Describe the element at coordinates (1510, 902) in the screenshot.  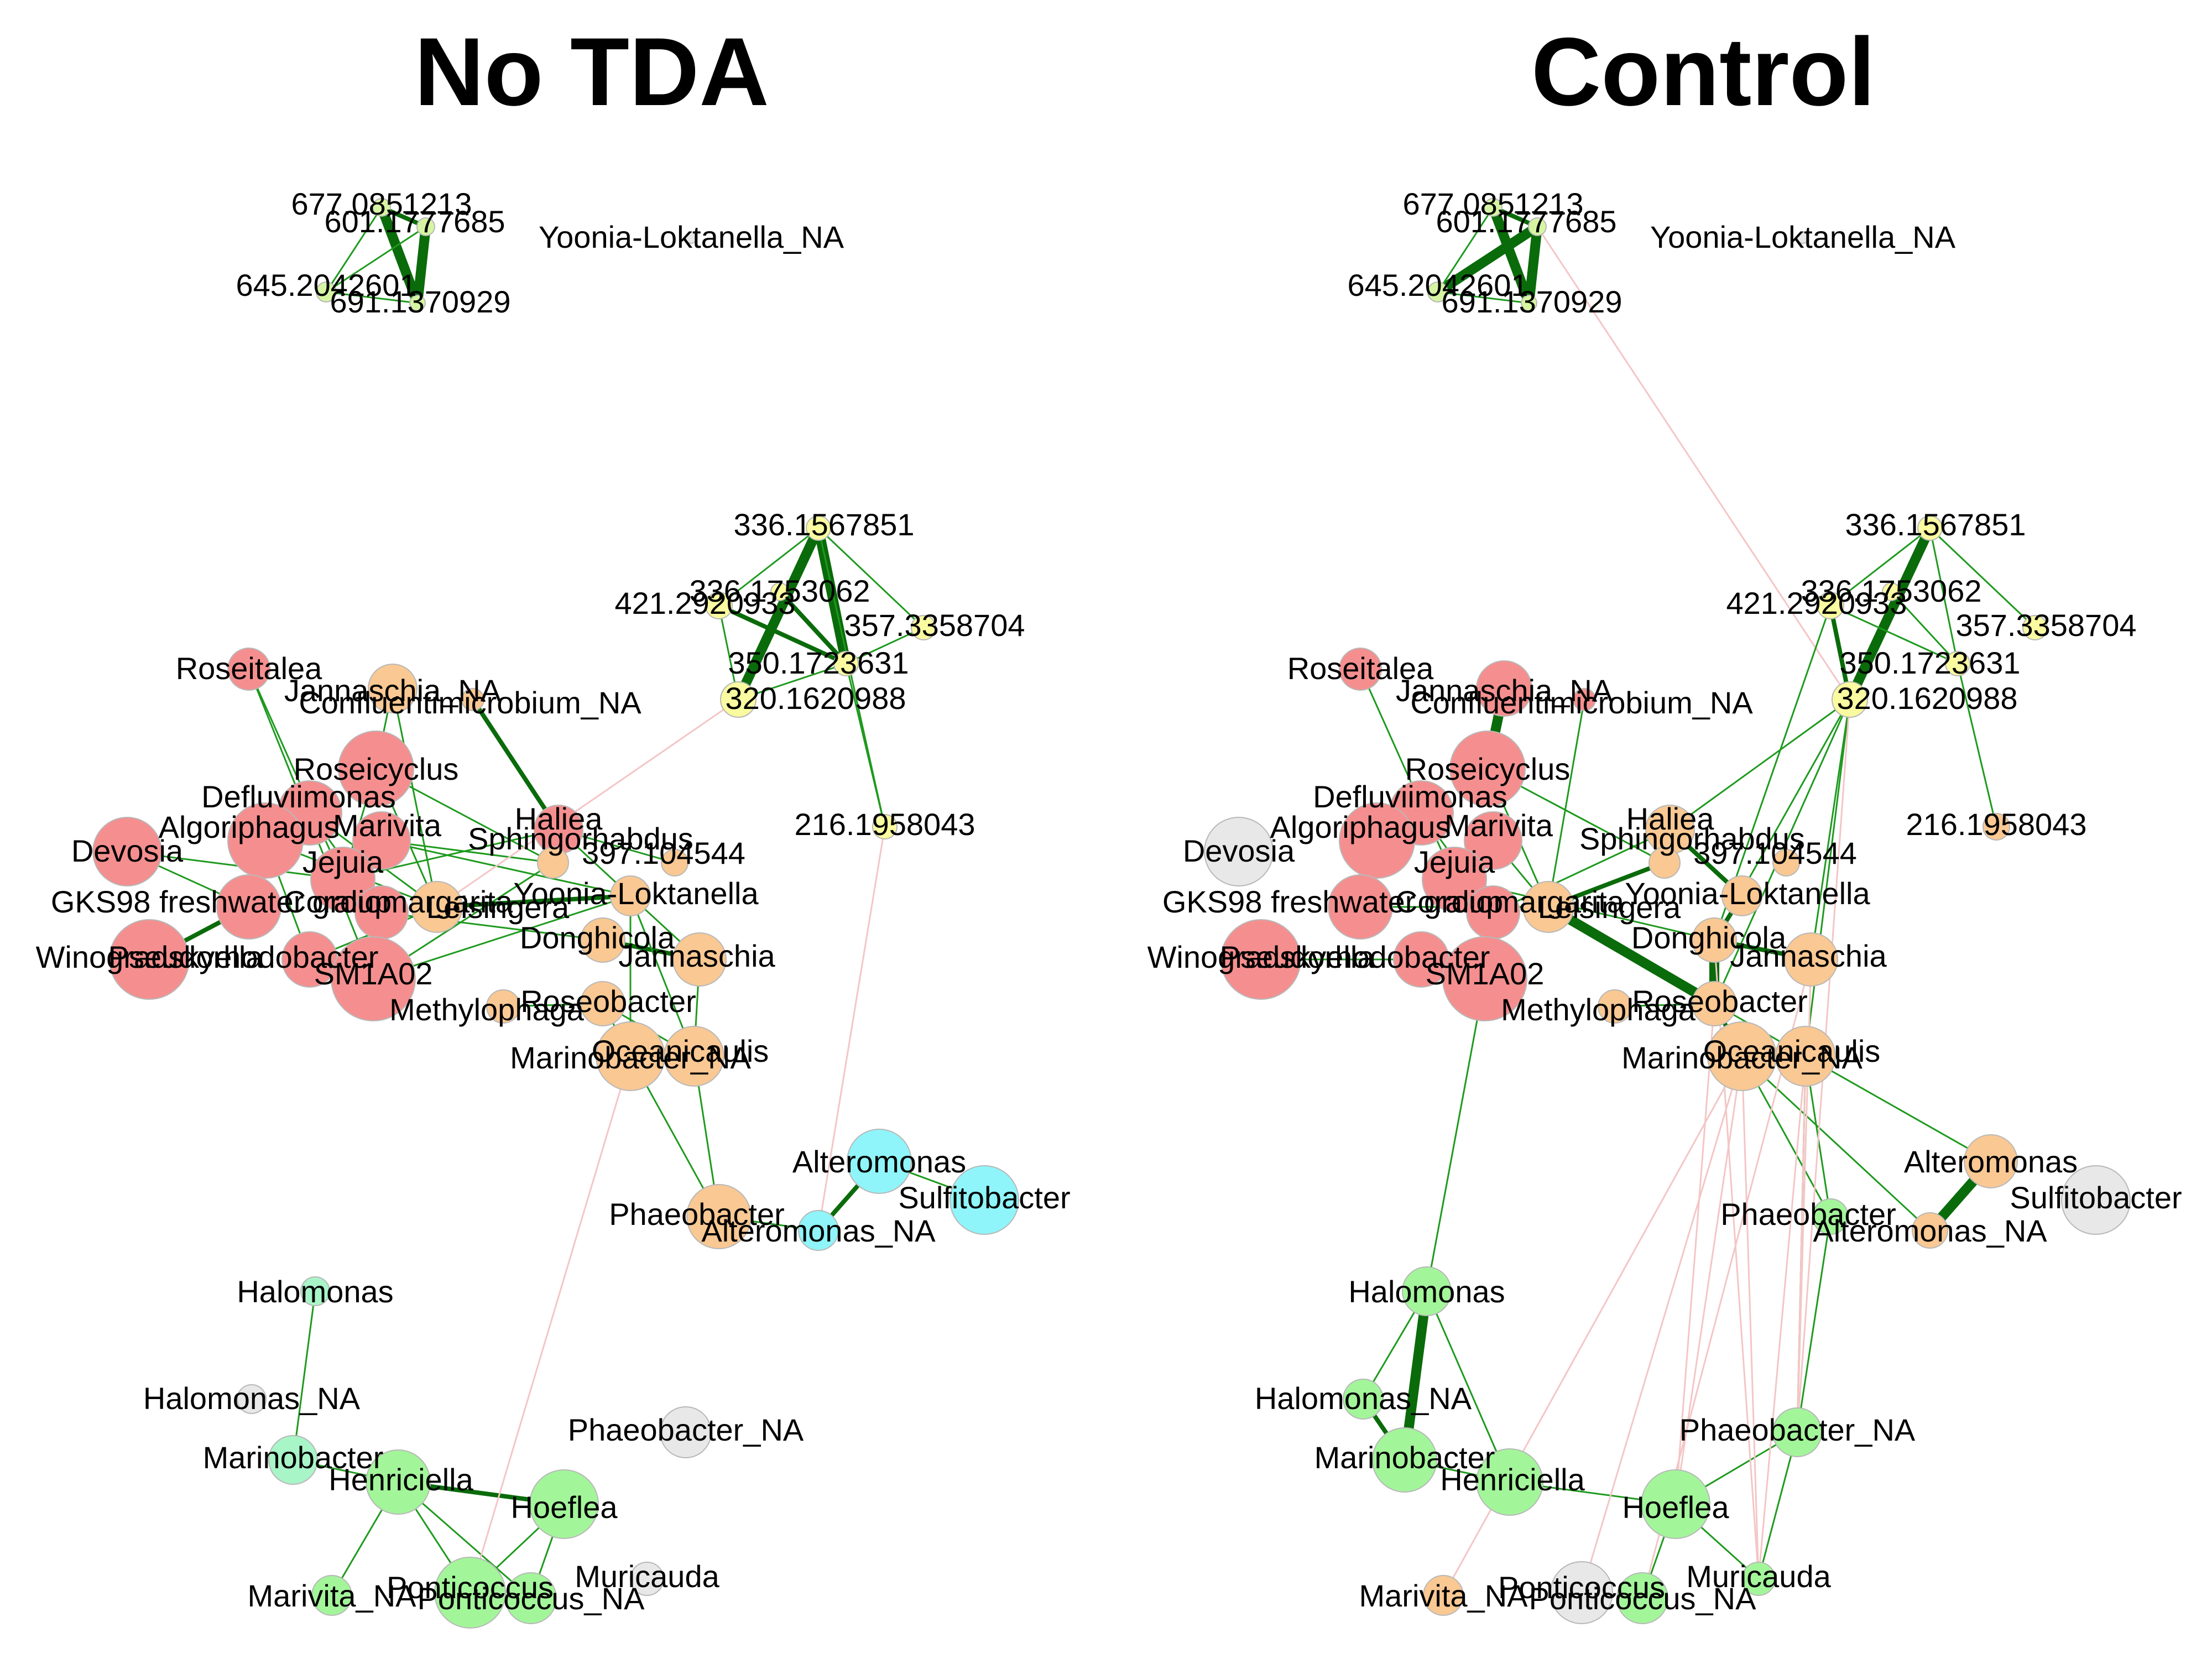
I see `node-label-coraliomargarita: Coraliomargarita` at that location.